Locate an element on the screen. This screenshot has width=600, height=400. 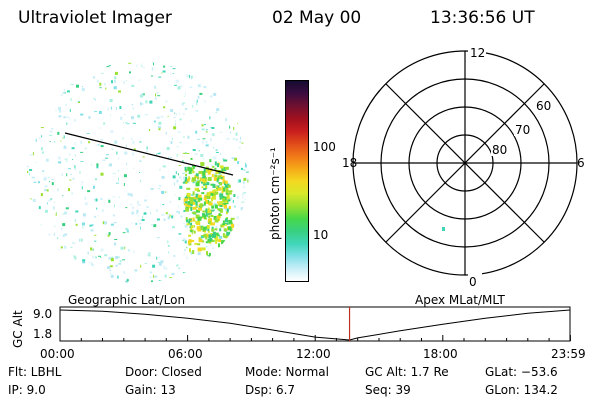
footer-gain: Gain: 13 is located at coordinates (150, 390).